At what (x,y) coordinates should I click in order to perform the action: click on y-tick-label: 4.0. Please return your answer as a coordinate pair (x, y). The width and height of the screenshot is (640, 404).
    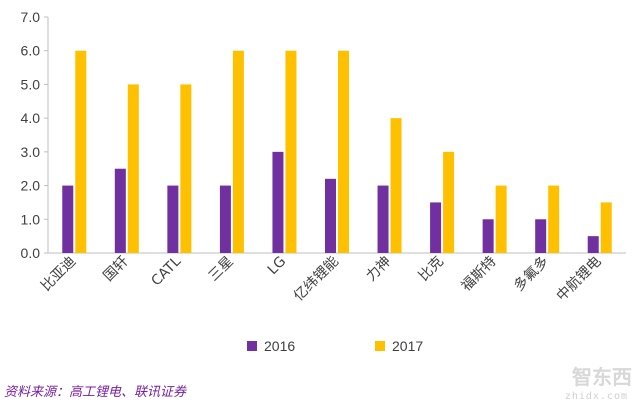
    Looking at the image, I should click on (31, 118).